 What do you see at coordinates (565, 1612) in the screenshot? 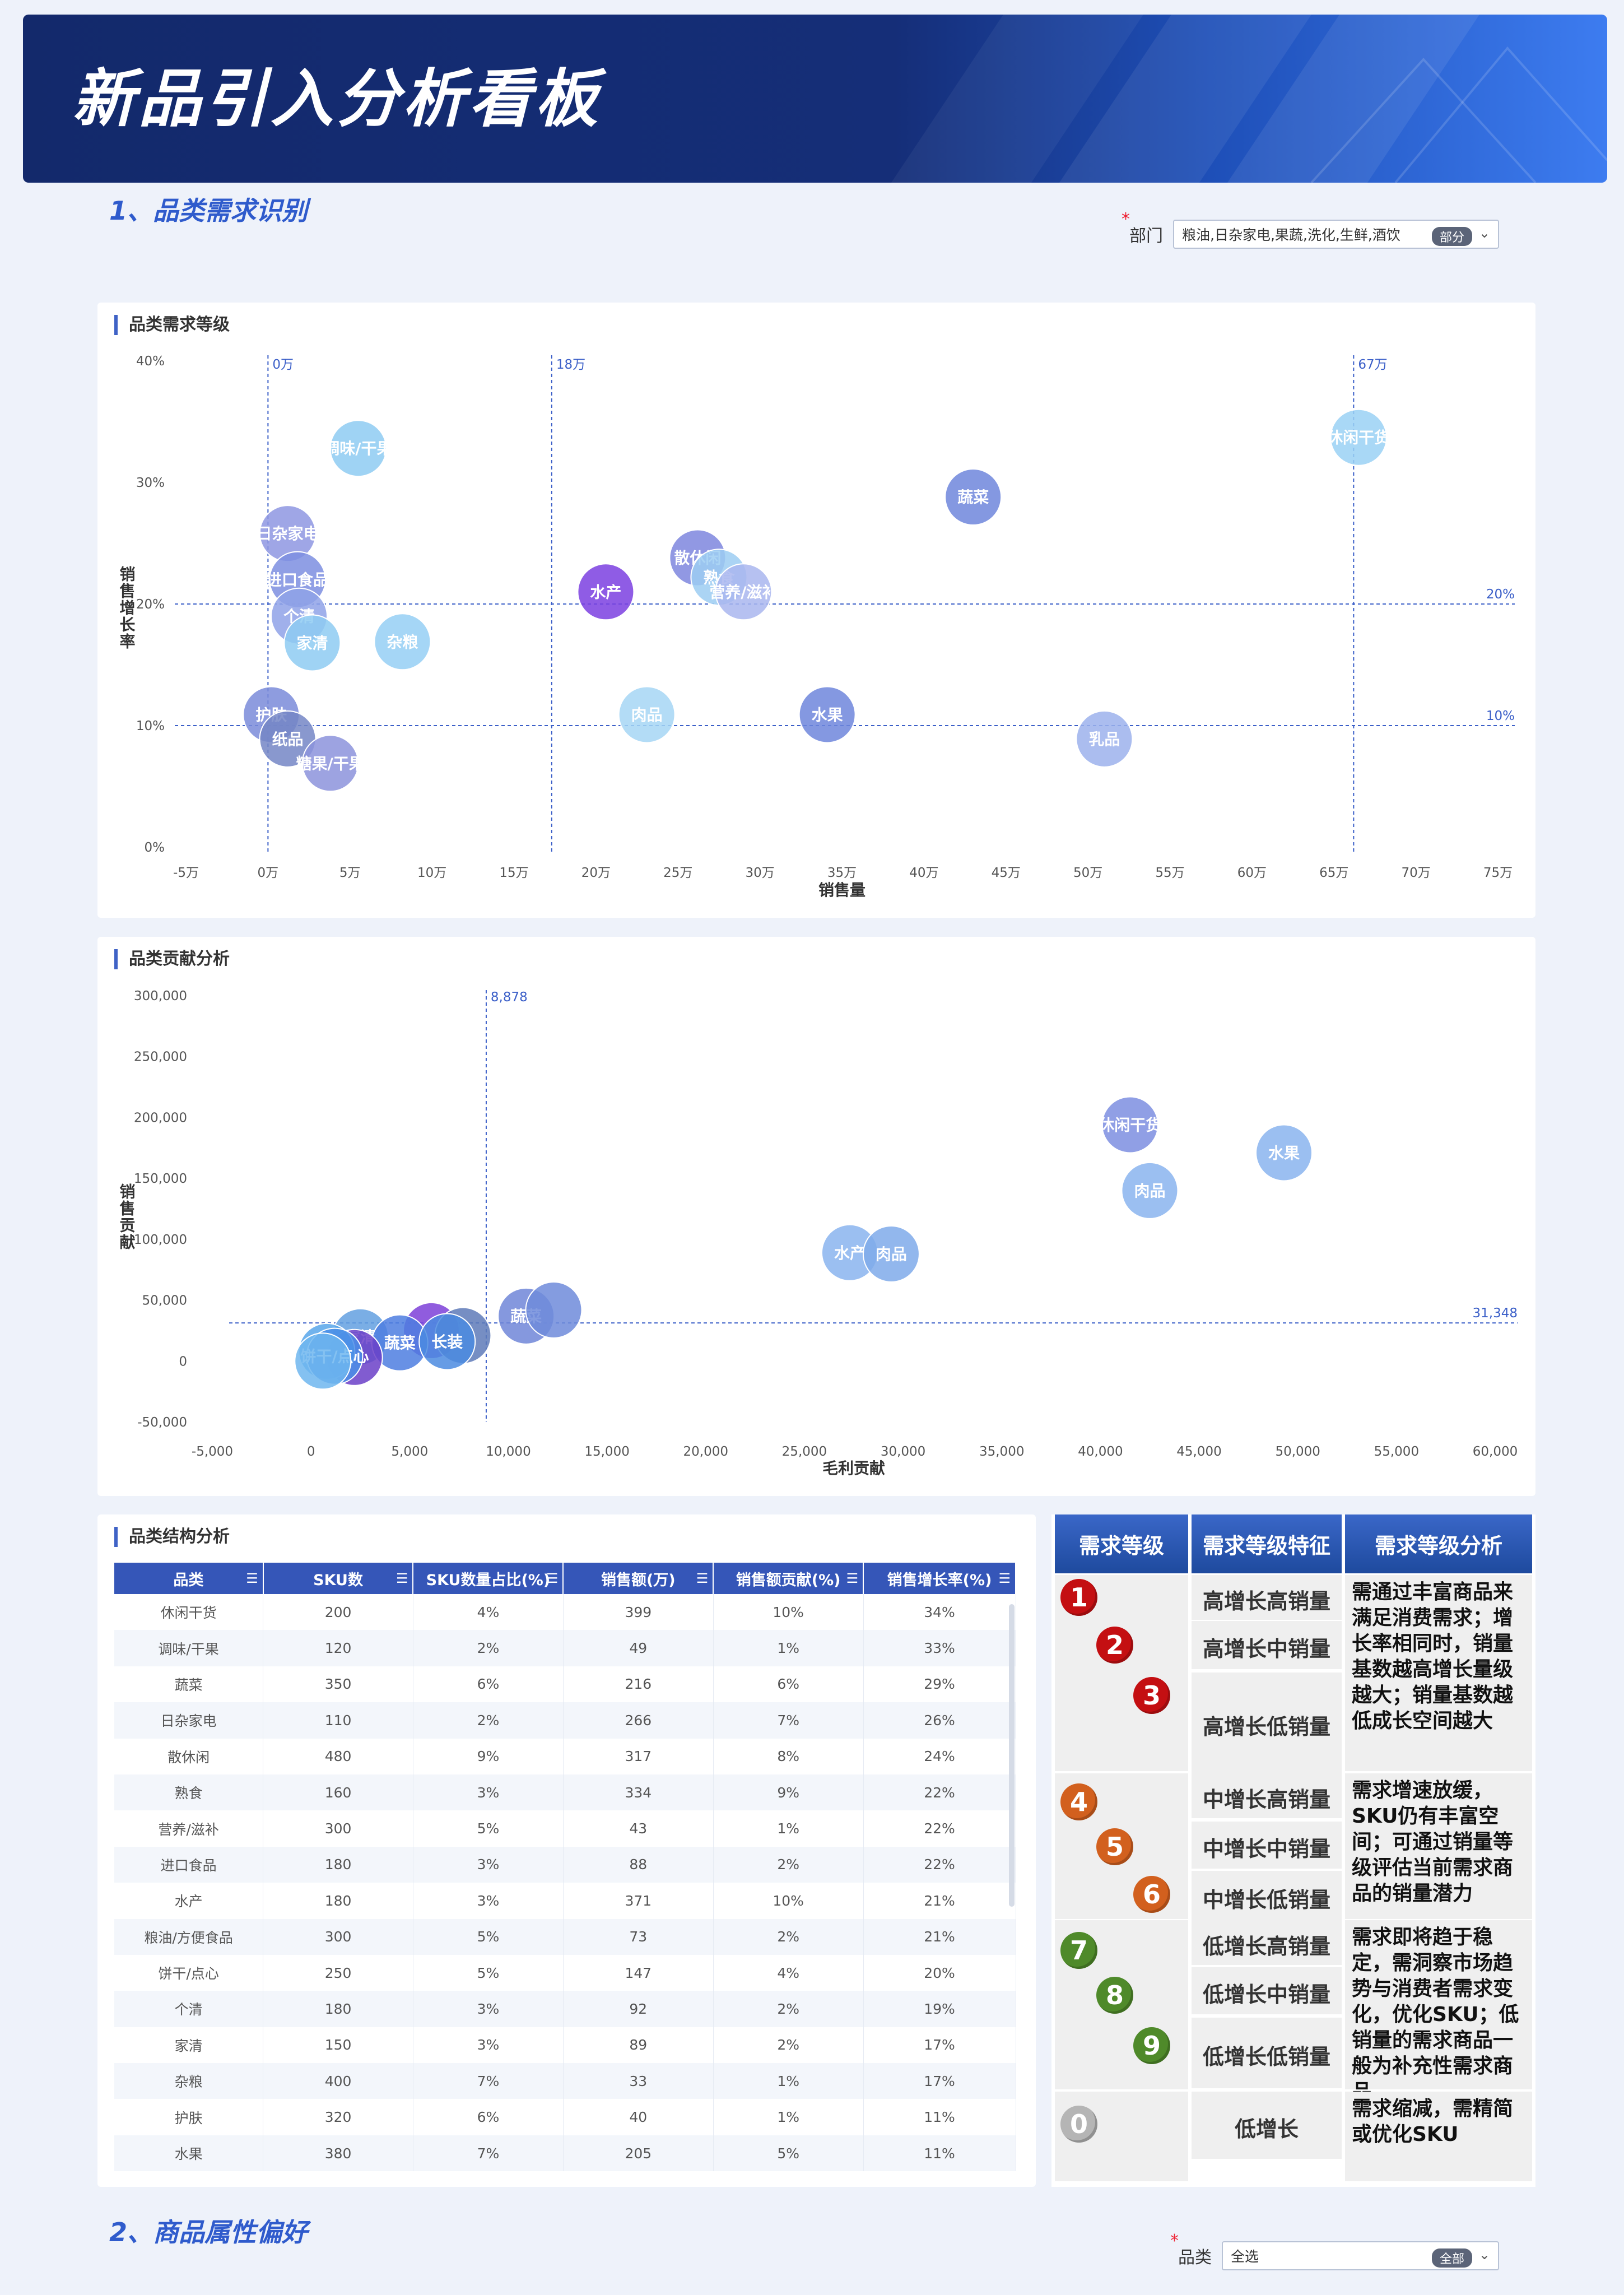
I see `table-row: 休闲干货 200 4% 399 10% 34%` at bounding box center [565, 1612].